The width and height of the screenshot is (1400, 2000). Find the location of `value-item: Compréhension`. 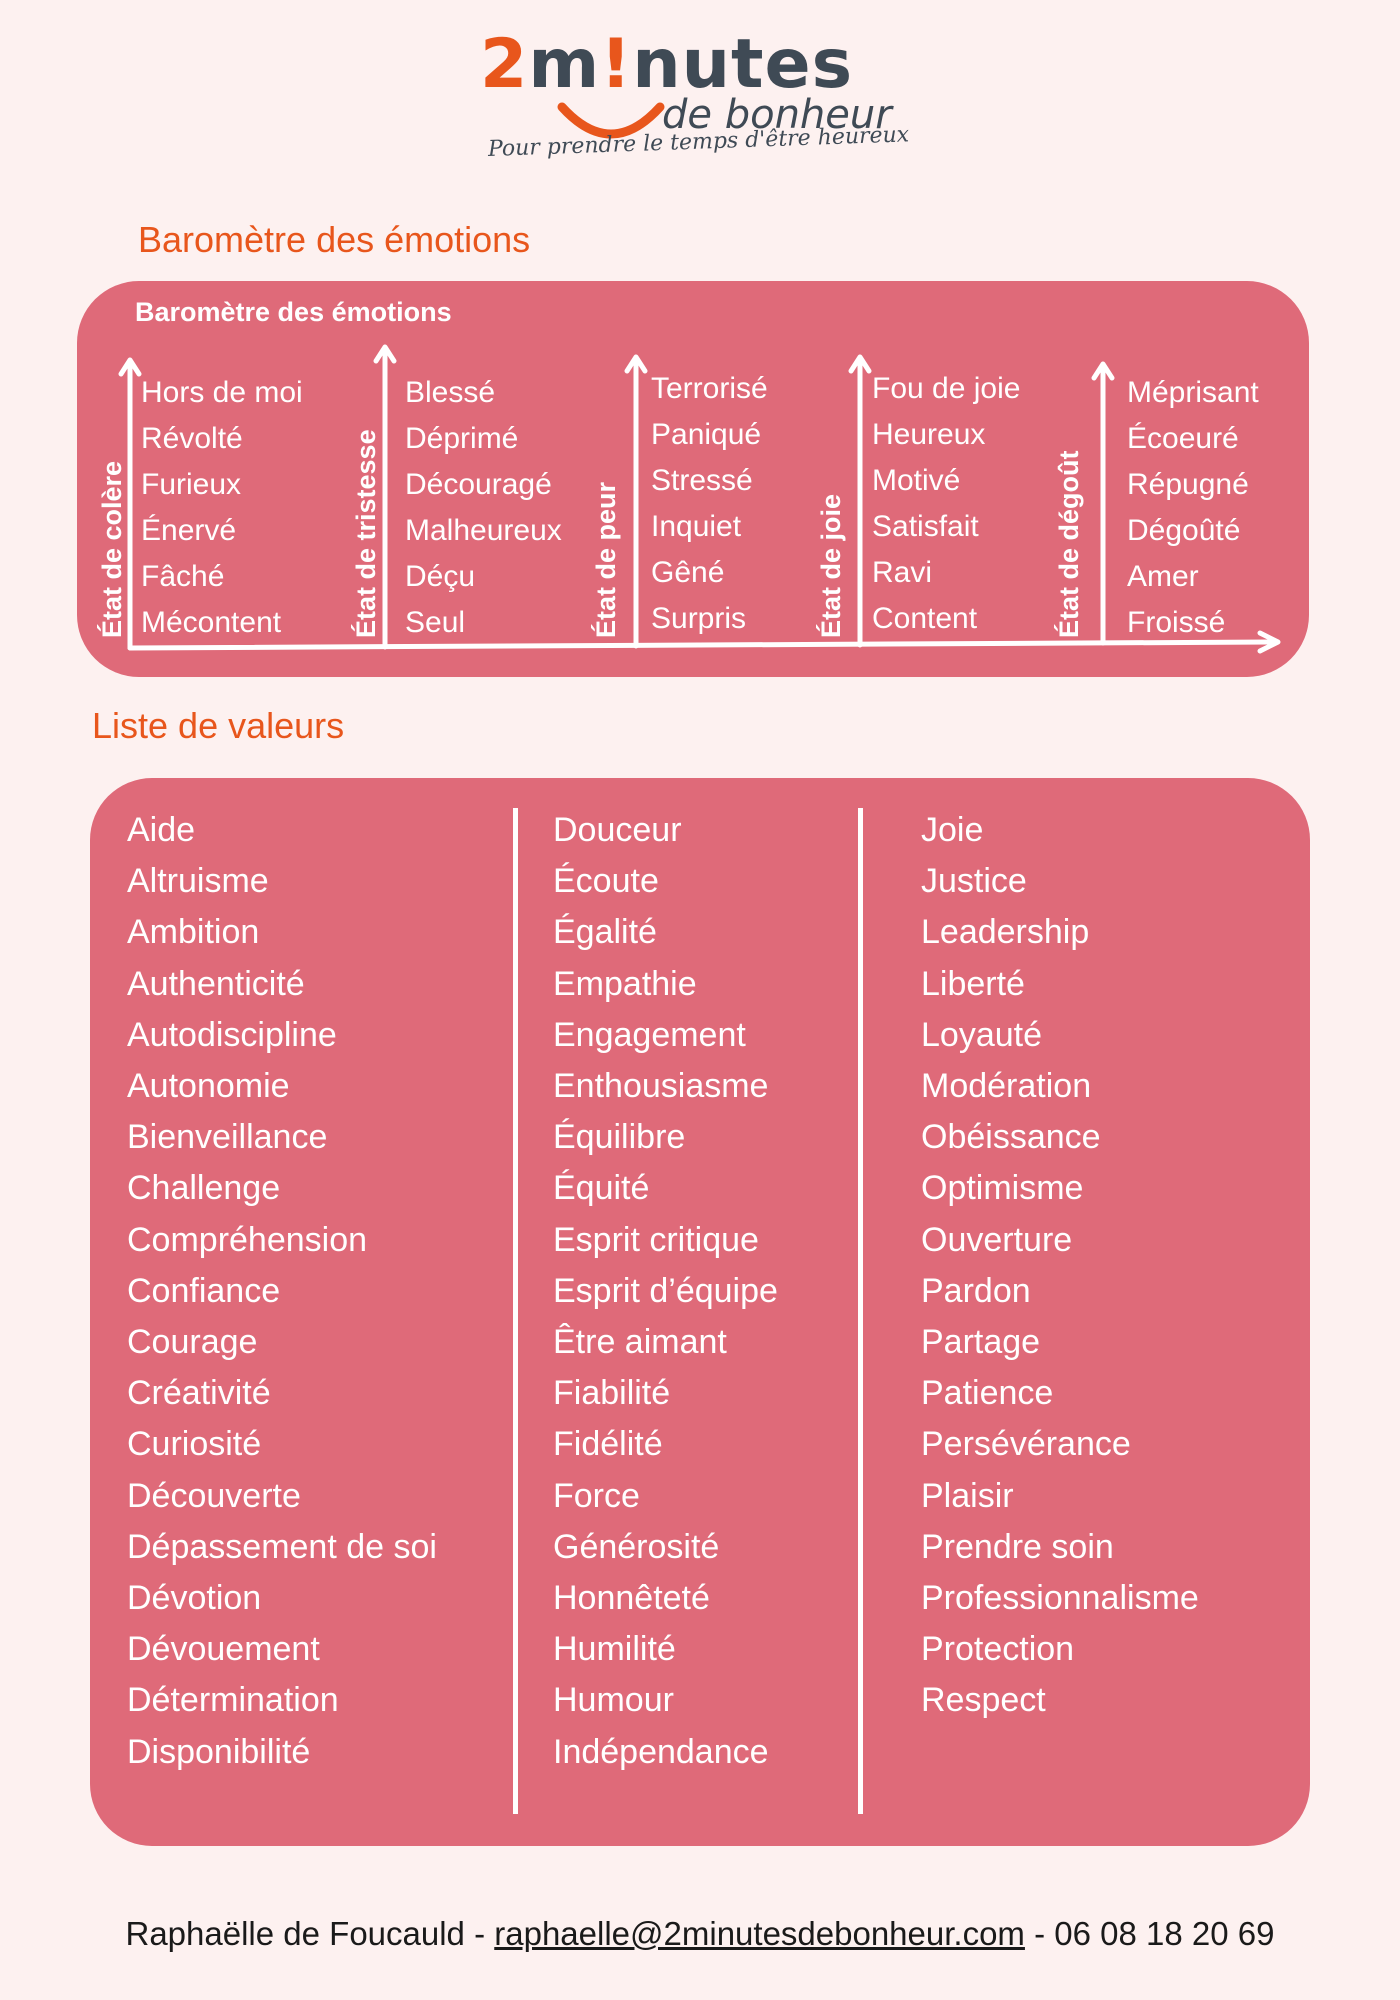

value-item: Compréhension is located at coordinates (247, 1239).